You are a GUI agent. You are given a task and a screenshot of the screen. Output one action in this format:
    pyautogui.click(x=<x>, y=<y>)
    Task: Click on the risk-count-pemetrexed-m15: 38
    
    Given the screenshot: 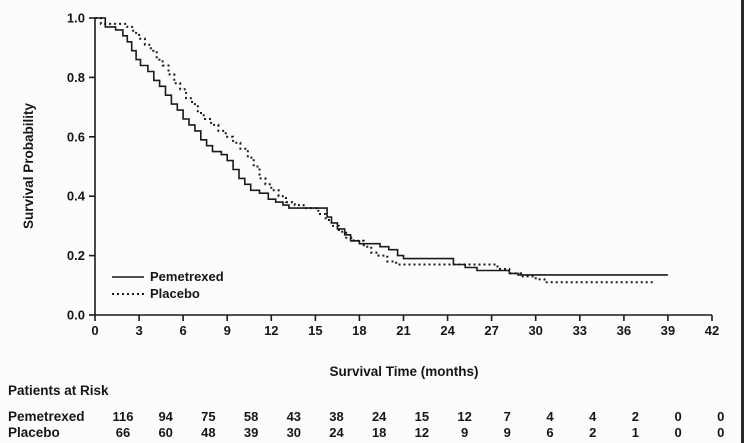 What is the action you would take?
    pyautogui.click(x=336, y=416)
    